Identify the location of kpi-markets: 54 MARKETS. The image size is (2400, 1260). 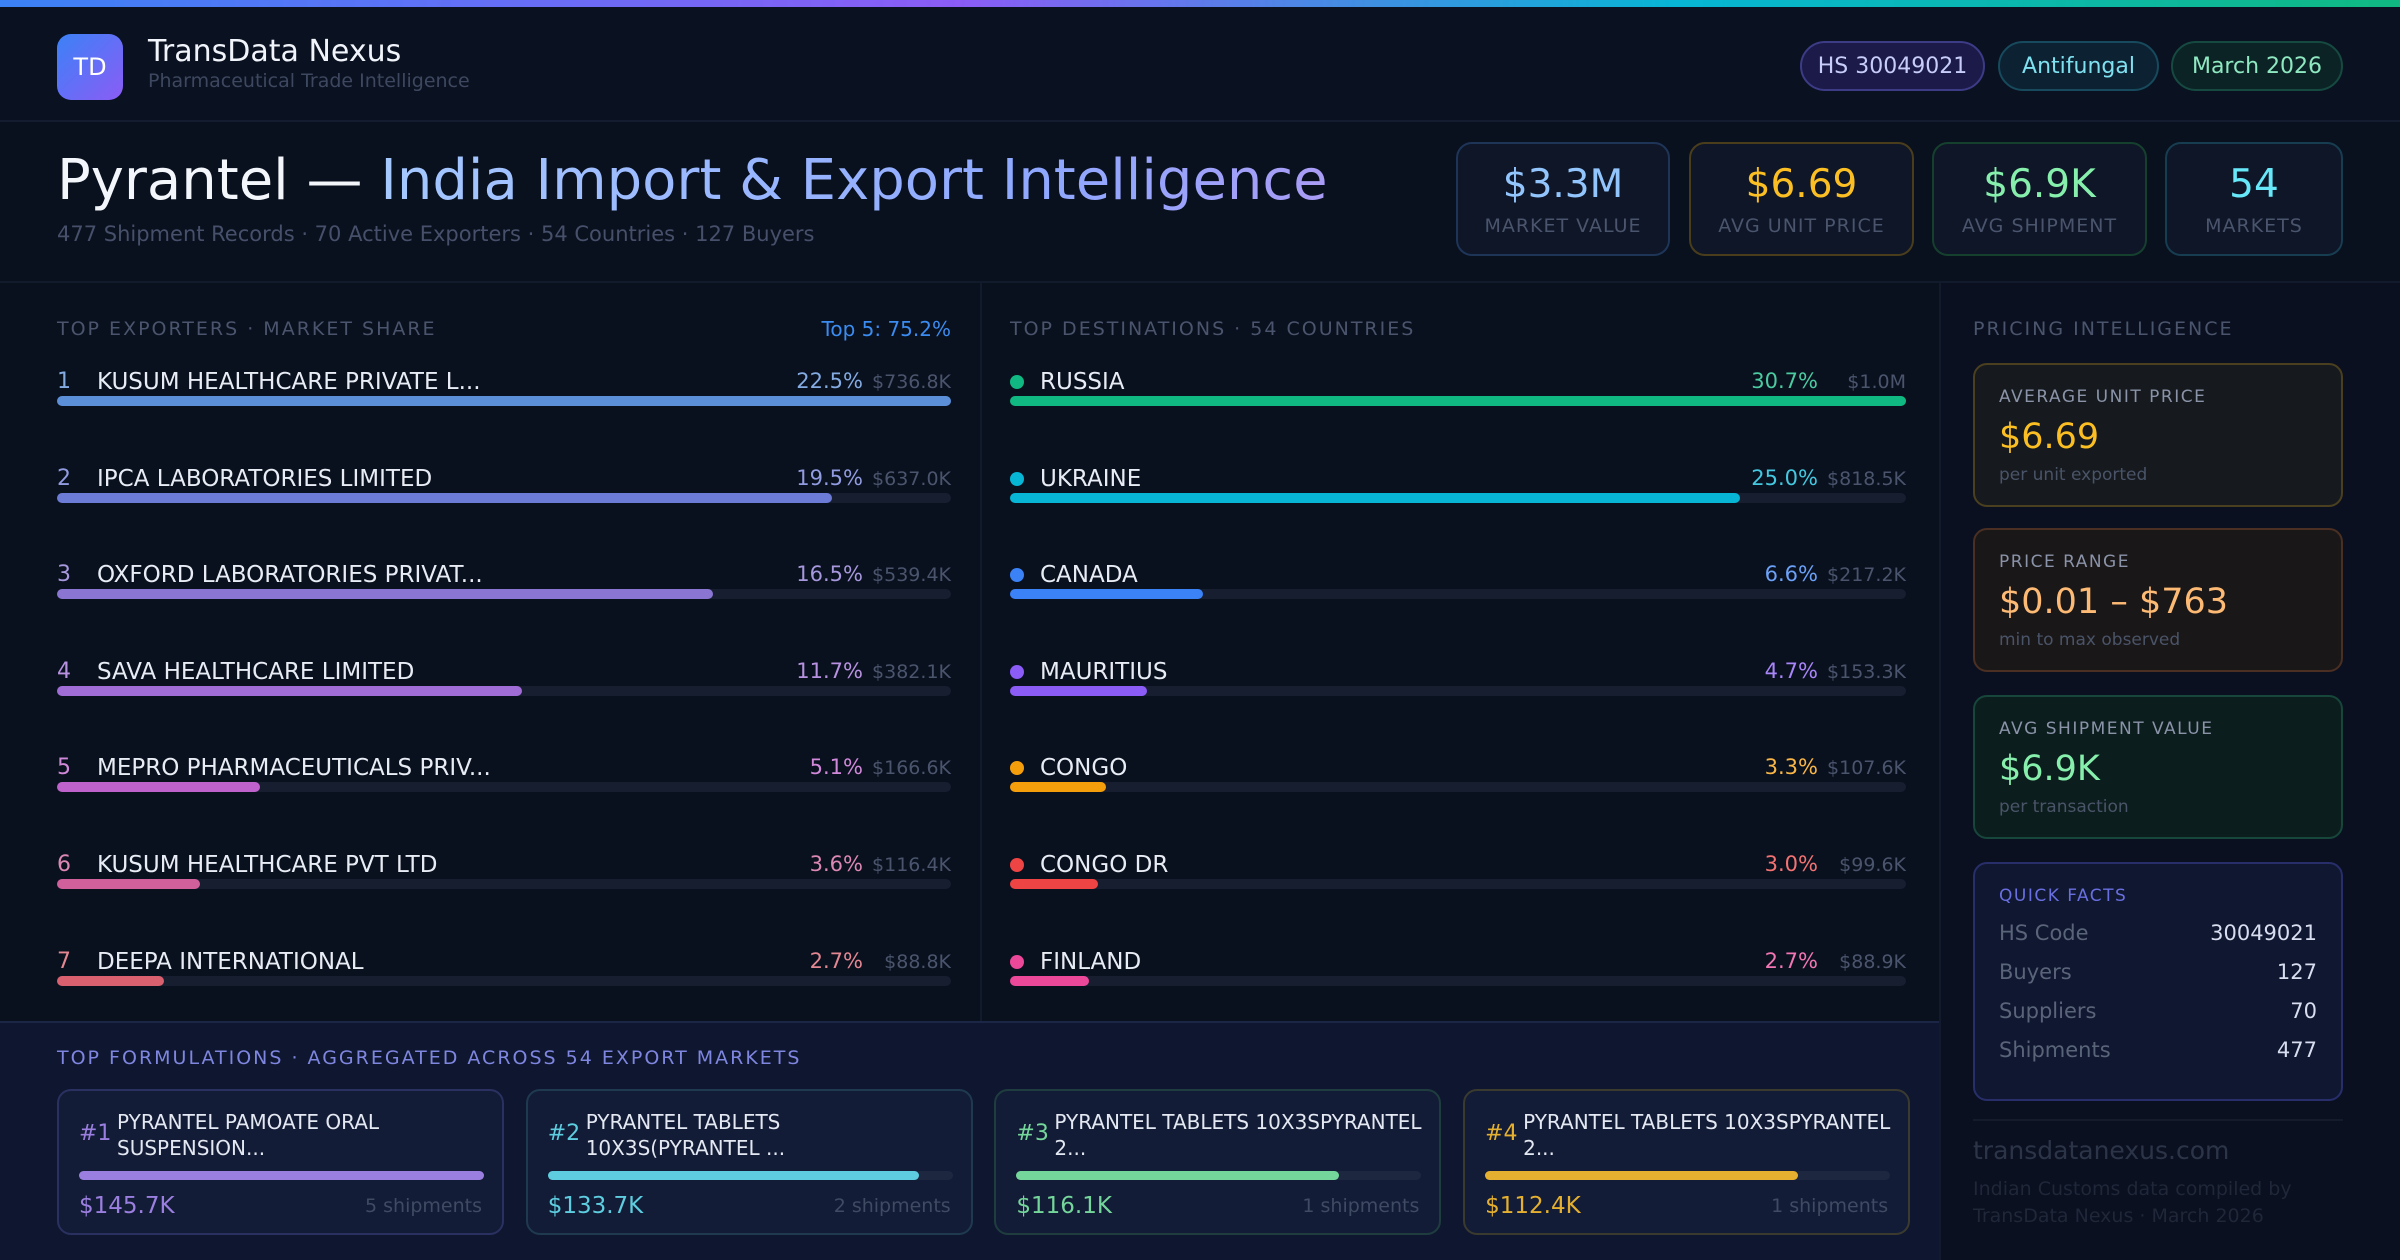
(2254, 199).